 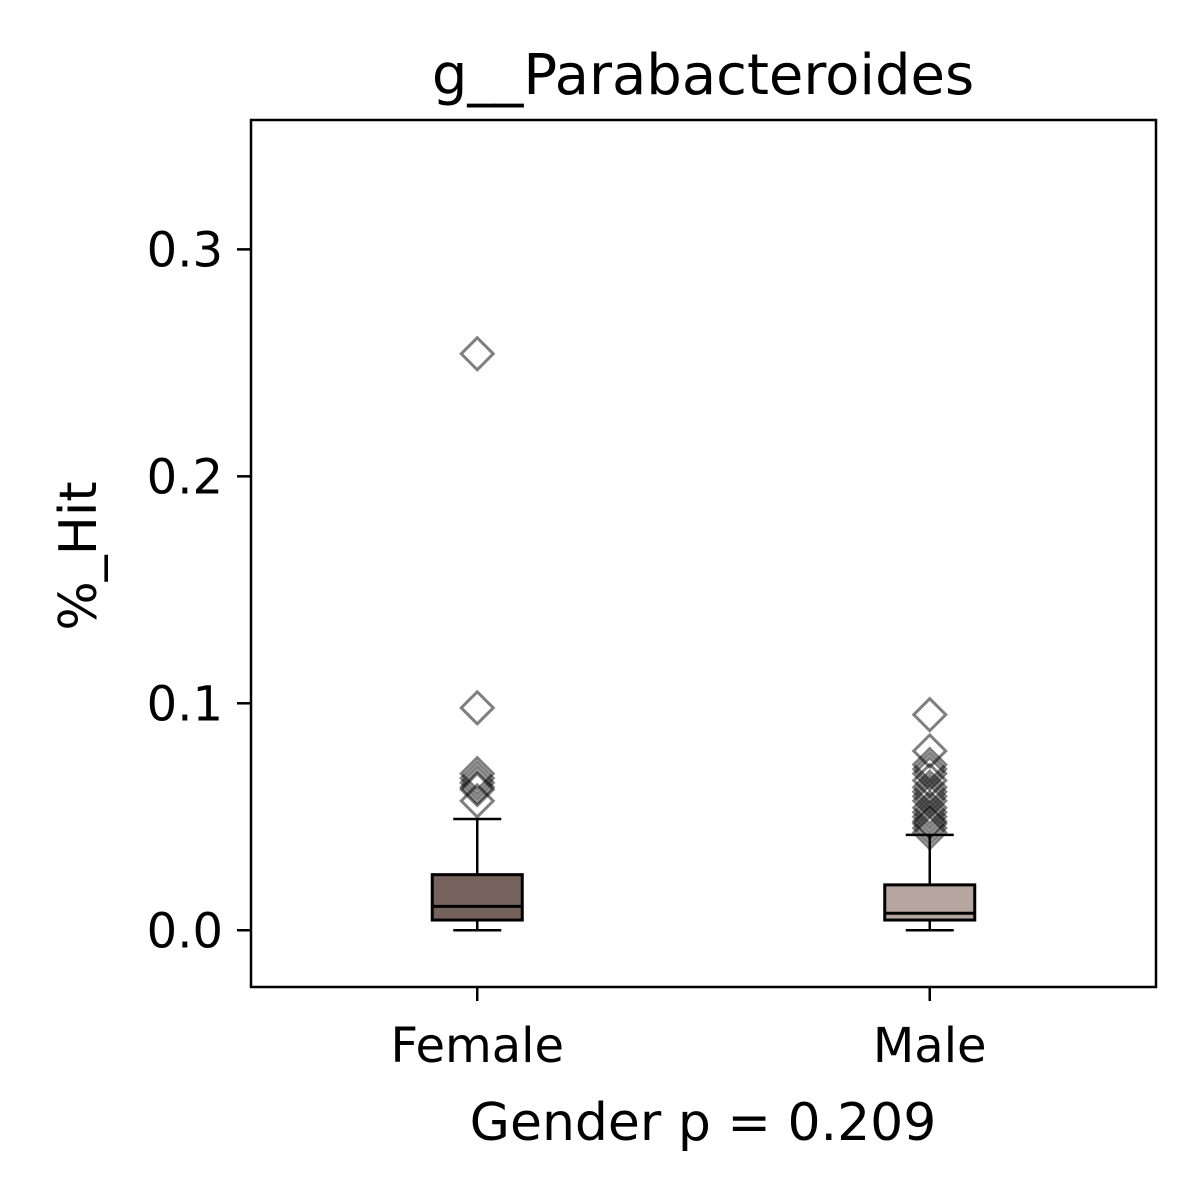 I want to click on y-tick-label: 0.3, so click(x=185, y=250).